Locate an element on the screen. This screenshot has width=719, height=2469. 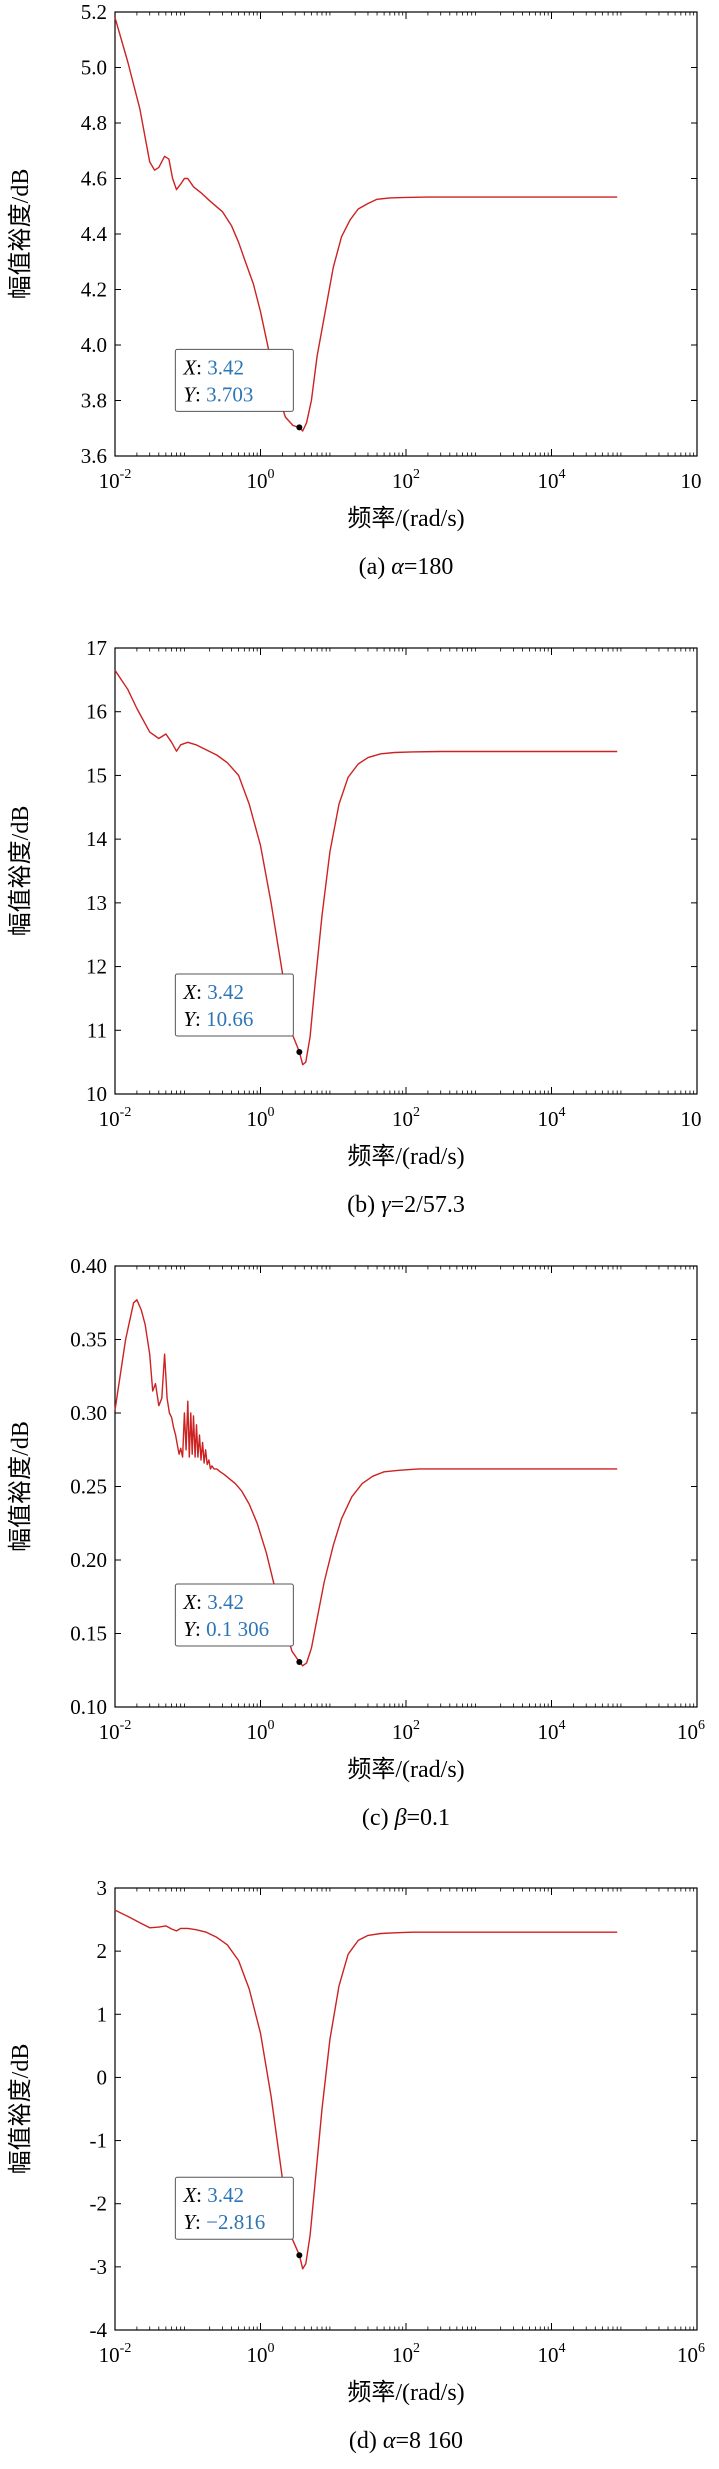
y-tick-label: 3.8 is located at coordinates (94, 401).